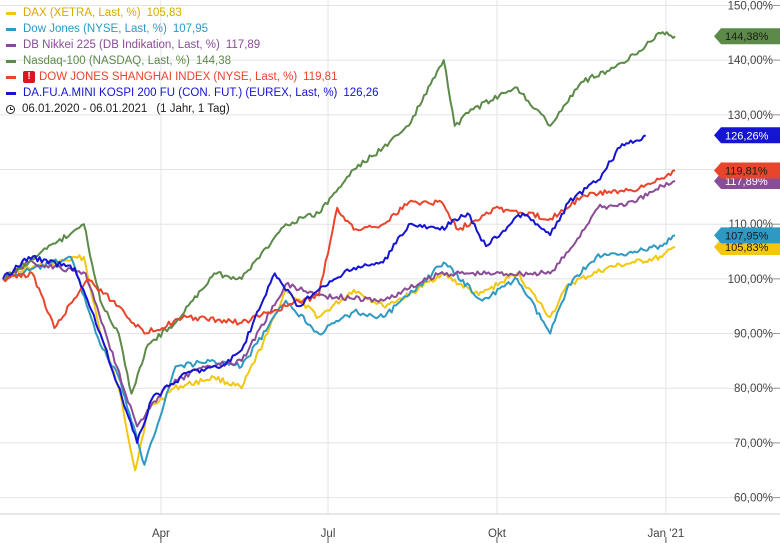 Image resolution: width=780 pixels, height=543 pixels. Describe the element at coordinates (213, 61) in the screenshot. I see `legend-value: 144,38` at that location.